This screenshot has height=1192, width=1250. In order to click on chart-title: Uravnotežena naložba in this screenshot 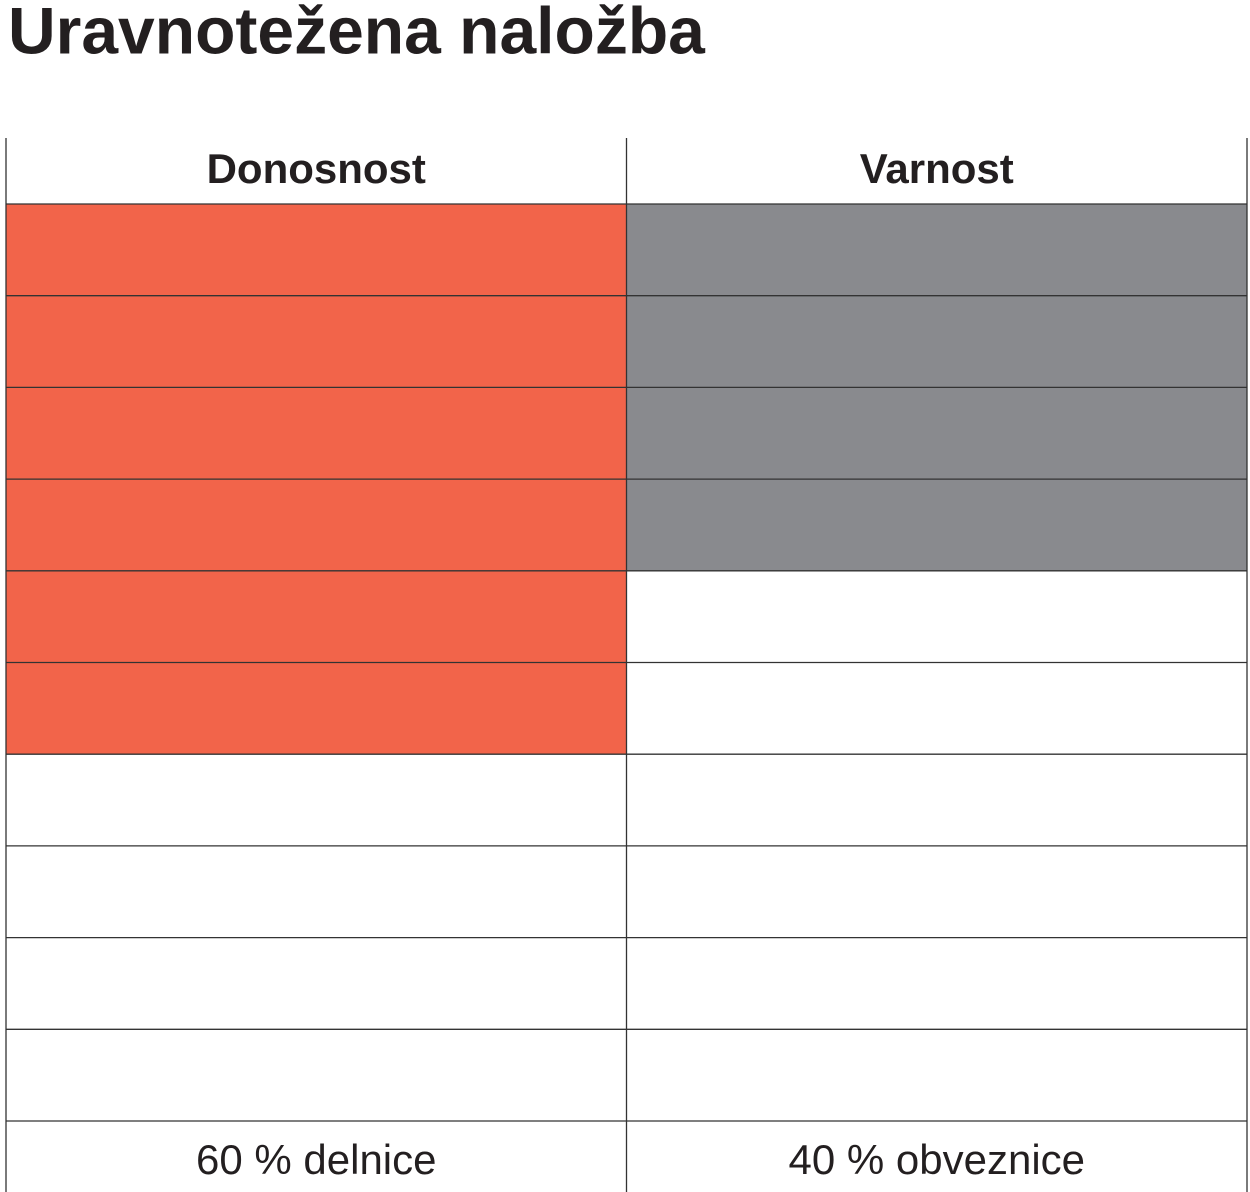, I will do `click(357, 33)`.